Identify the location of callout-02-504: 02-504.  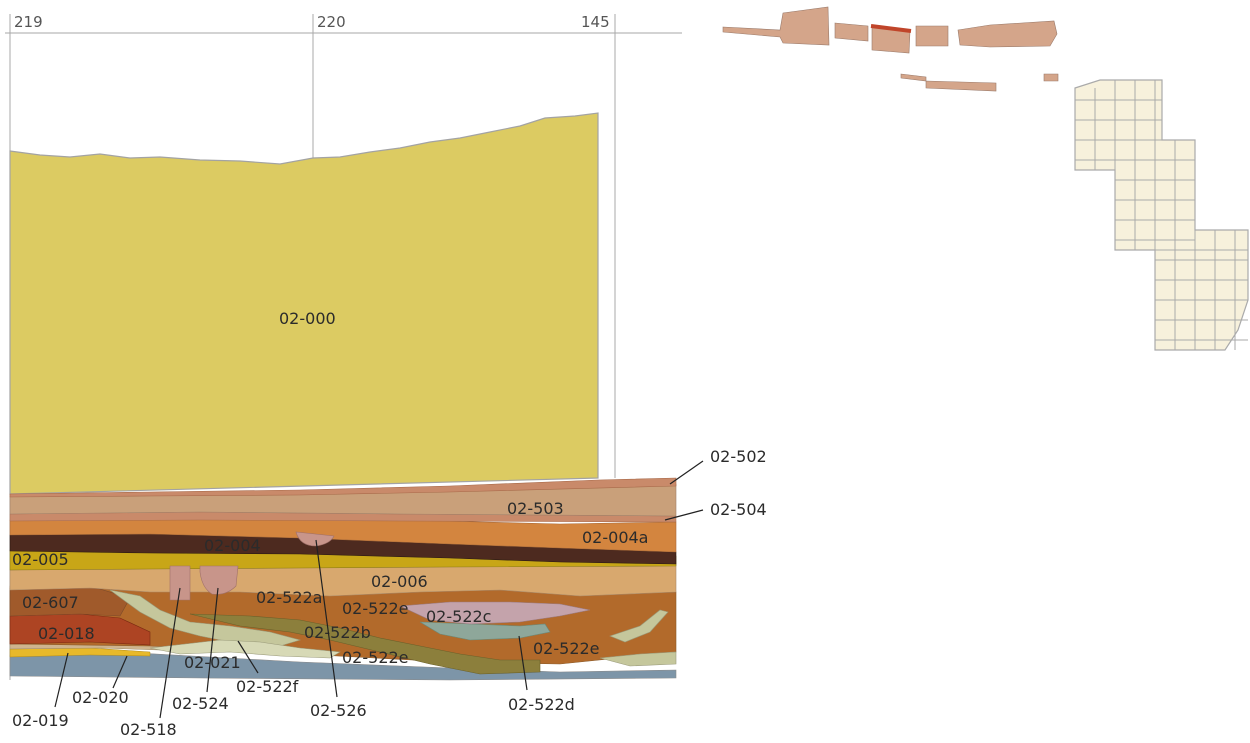
(738, 509).